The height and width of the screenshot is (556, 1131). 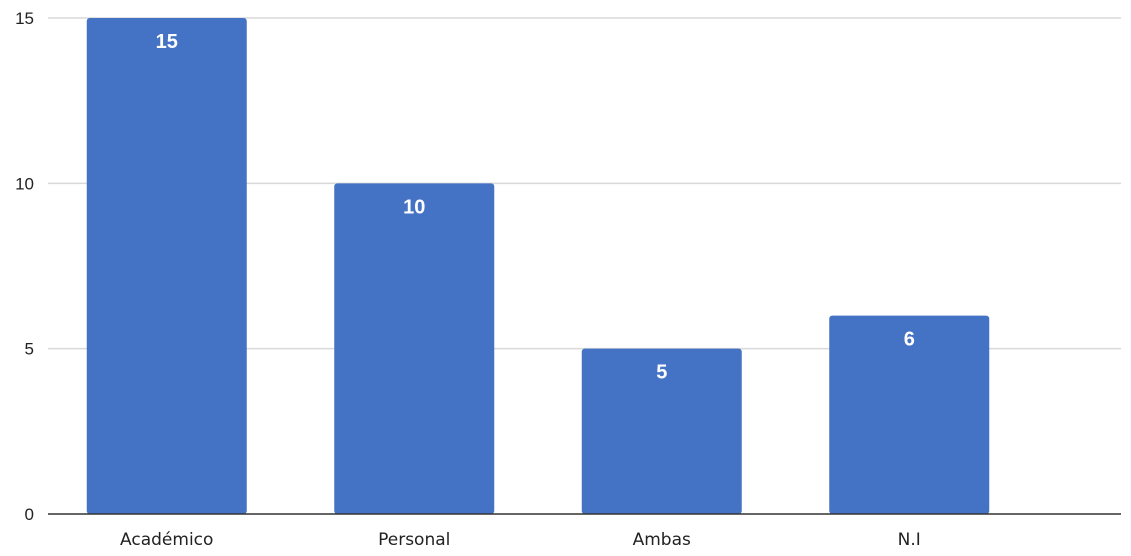 What do you see at coordinates (520, 540) in the screenshot?
I see `x-axis-ticks: Académico Personal Ambas N.I` at bounding box center [520, 540].